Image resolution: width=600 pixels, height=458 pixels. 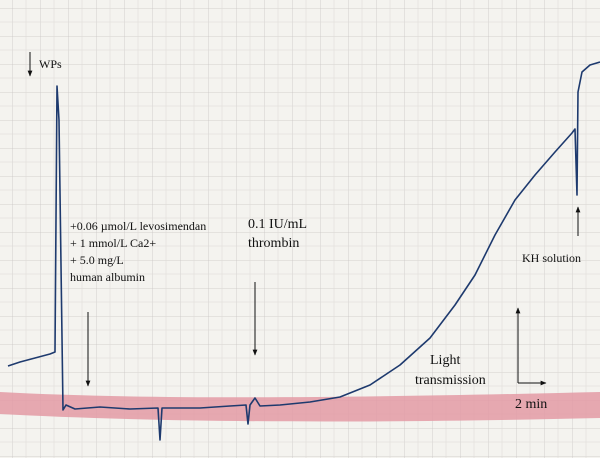 What do you see at coordinates (97, 260) in the screenshot?
I see `label-treatment: + 5.0 mg/L` at bounding box center [97, 260].